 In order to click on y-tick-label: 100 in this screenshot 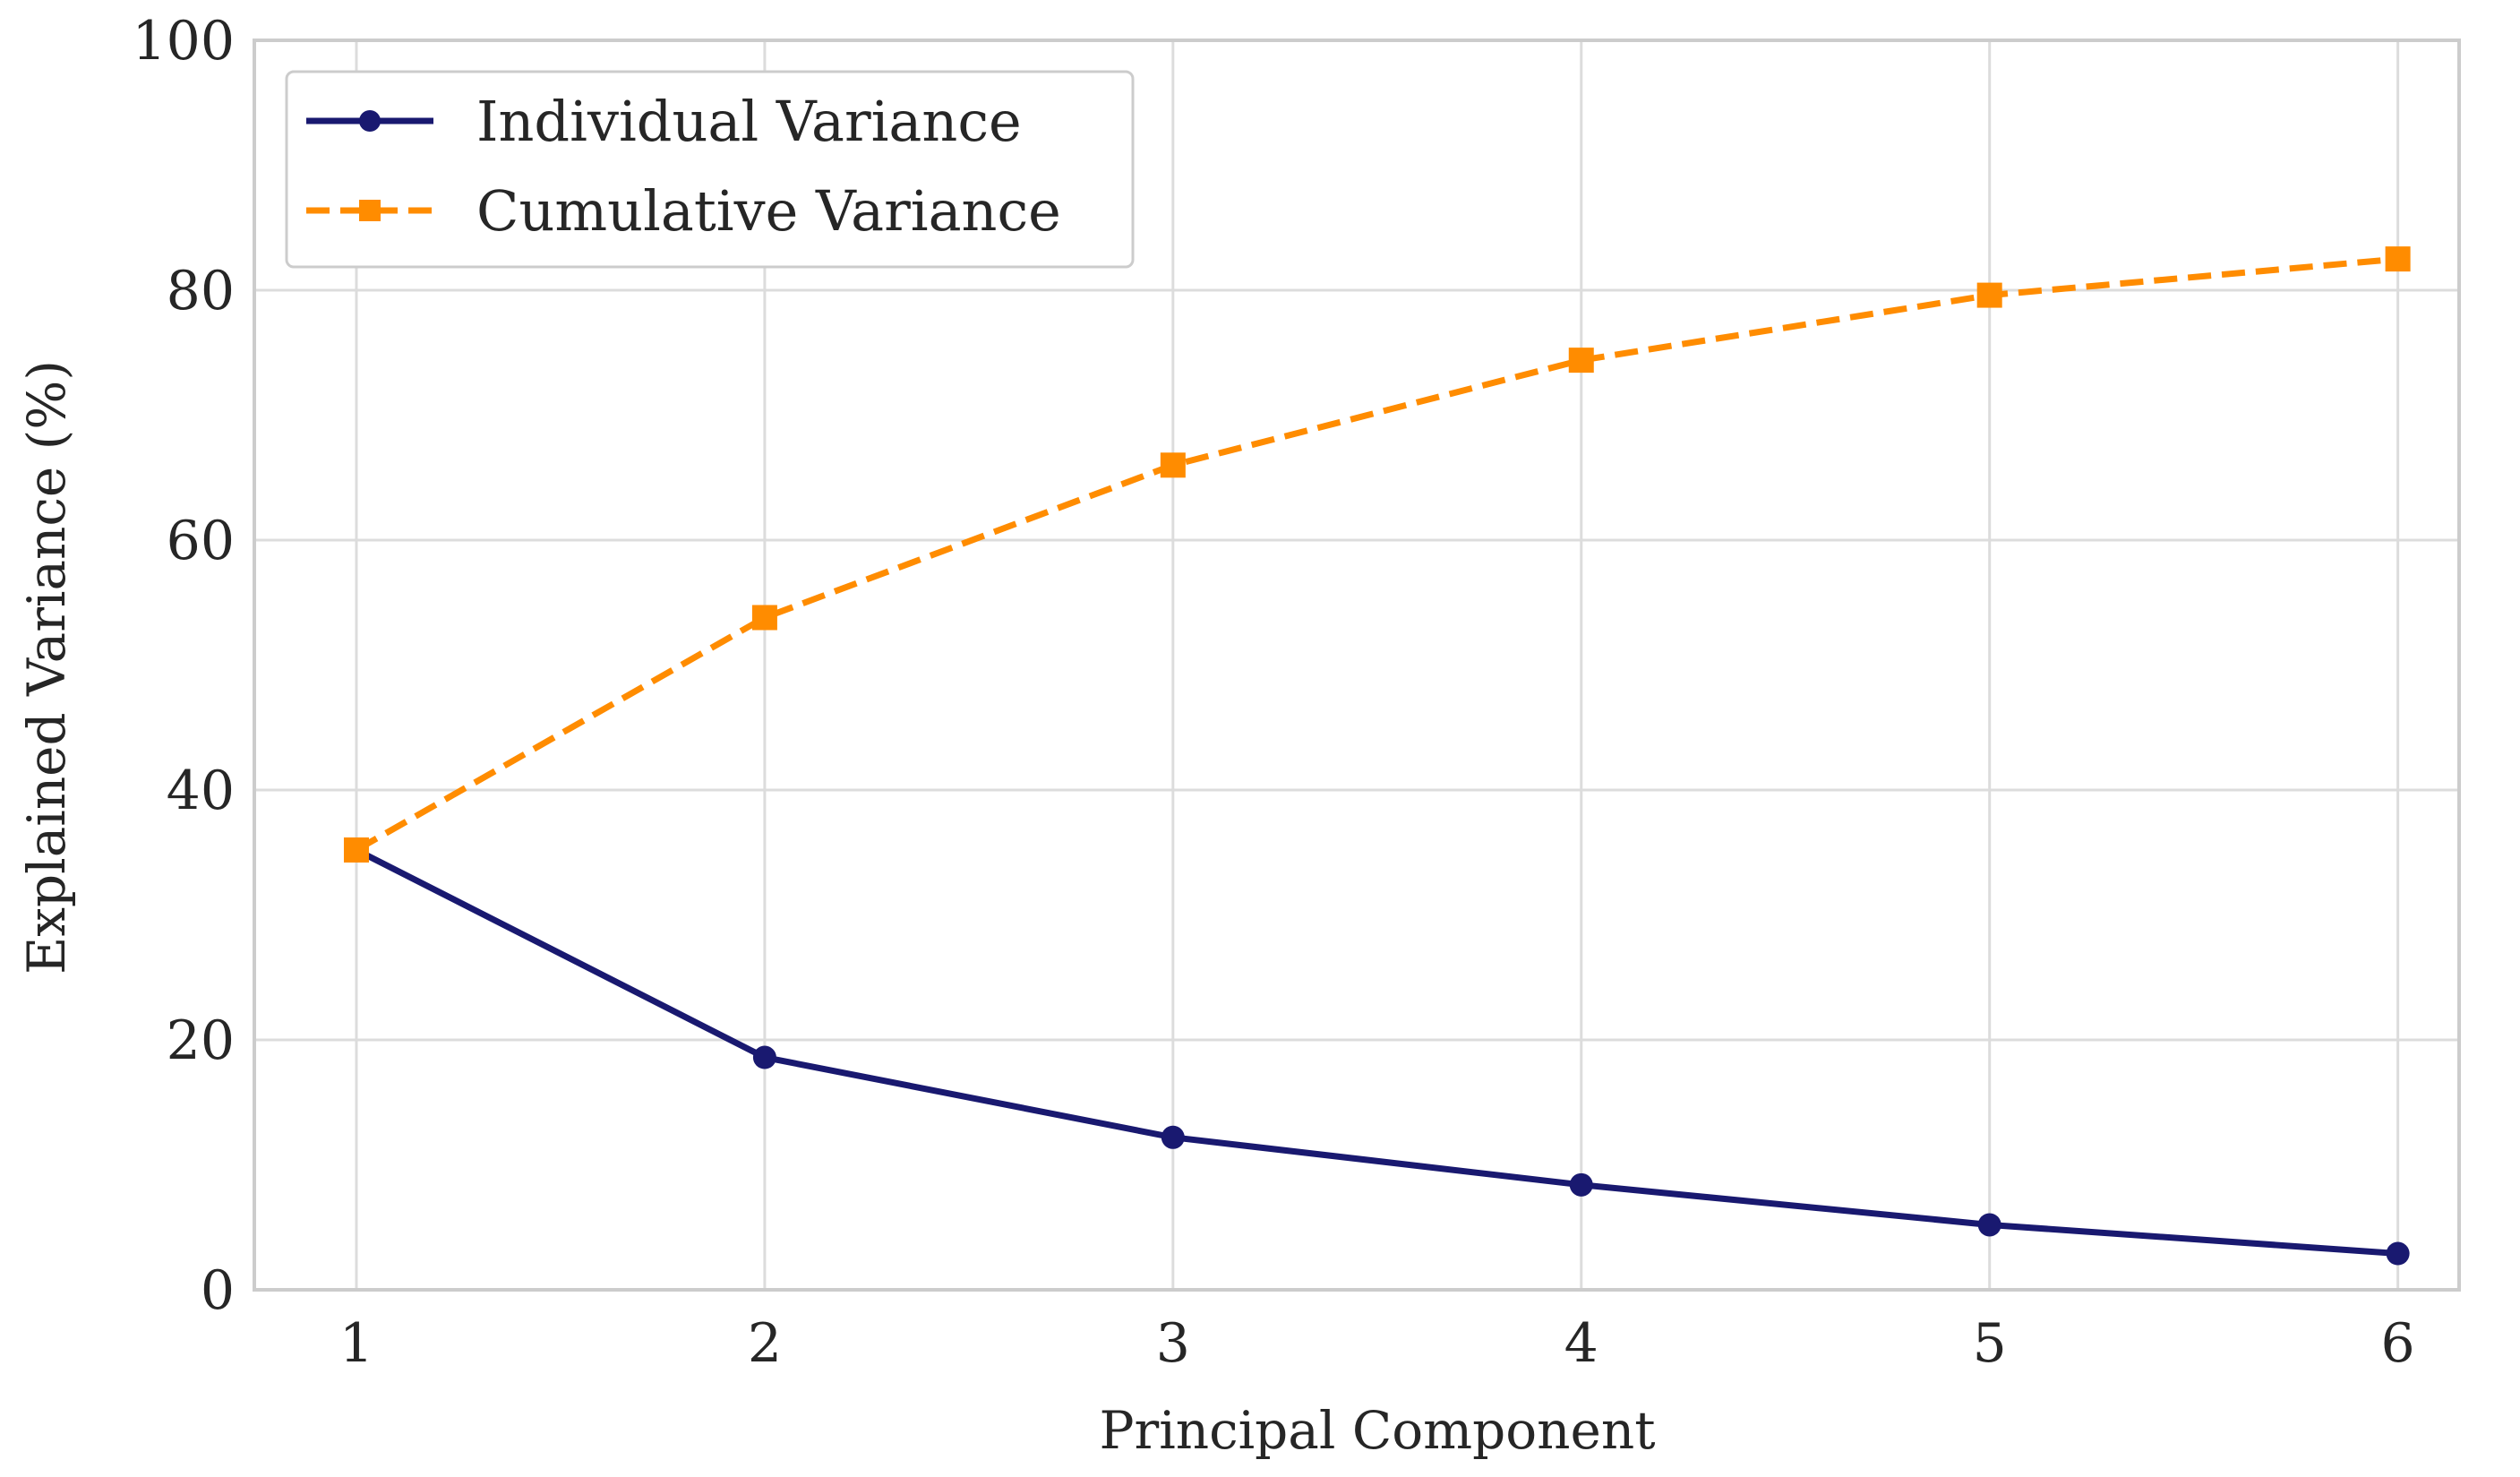, I will do `click(183, 41)`.